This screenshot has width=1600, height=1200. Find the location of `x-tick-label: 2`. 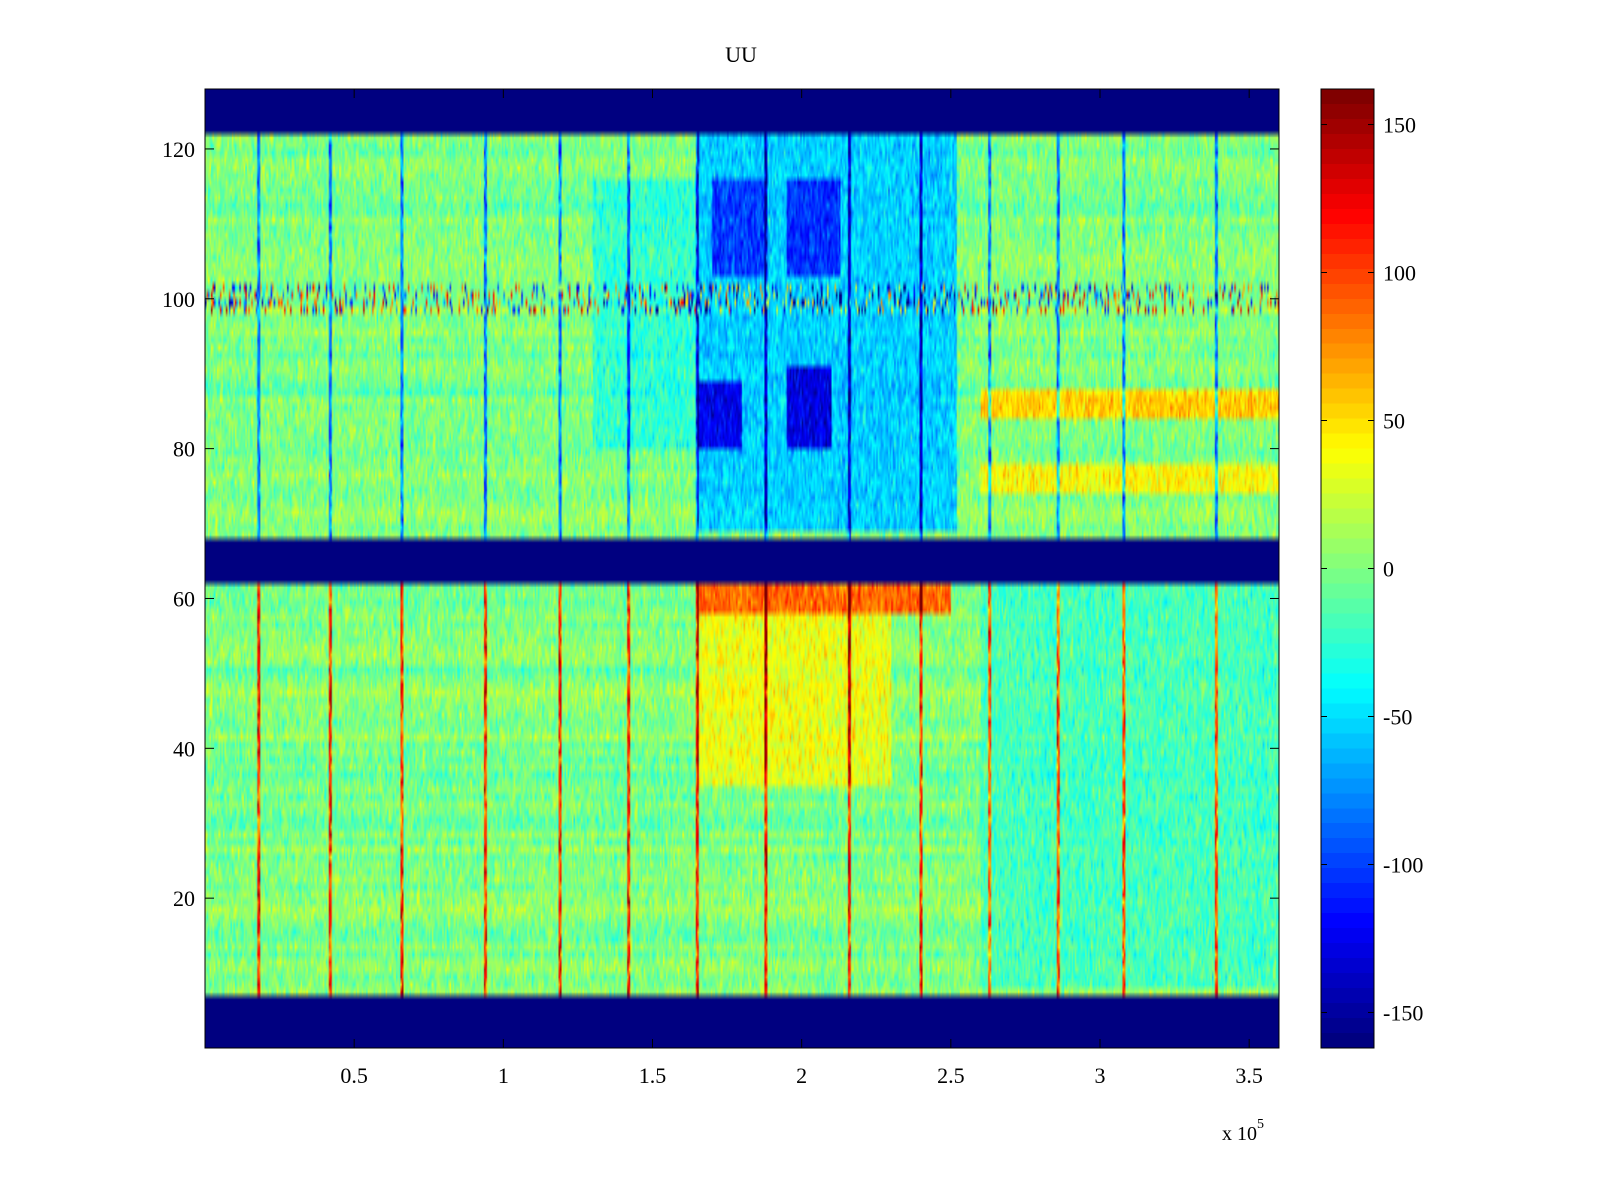

x-tick-label: 2 is located at coordinates (801, 1075).